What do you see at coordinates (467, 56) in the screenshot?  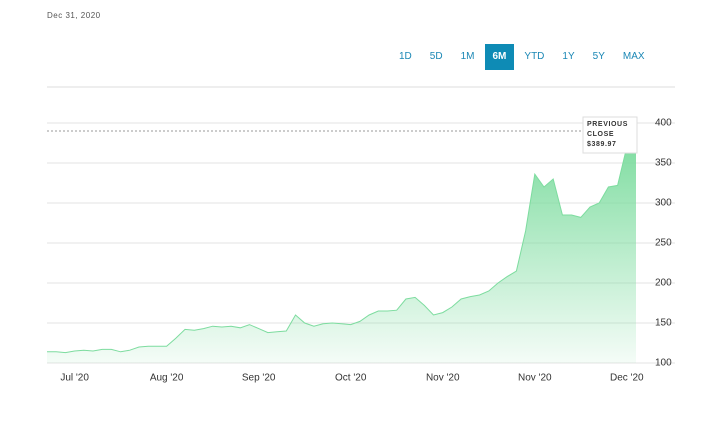 I see `range-button: 1M` at bounding box center [467, 56].